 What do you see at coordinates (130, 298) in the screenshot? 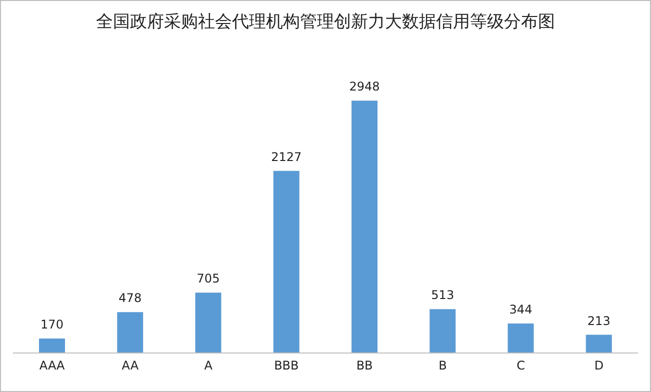
I see `data-label: 478` at bounding box center [130, 298].